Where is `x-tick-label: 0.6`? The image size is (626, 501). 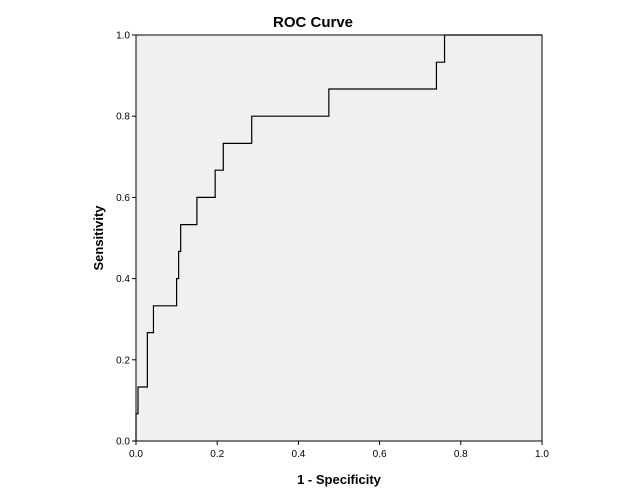 x-tick-label: 0.6 is located at coordinates (380, 454).